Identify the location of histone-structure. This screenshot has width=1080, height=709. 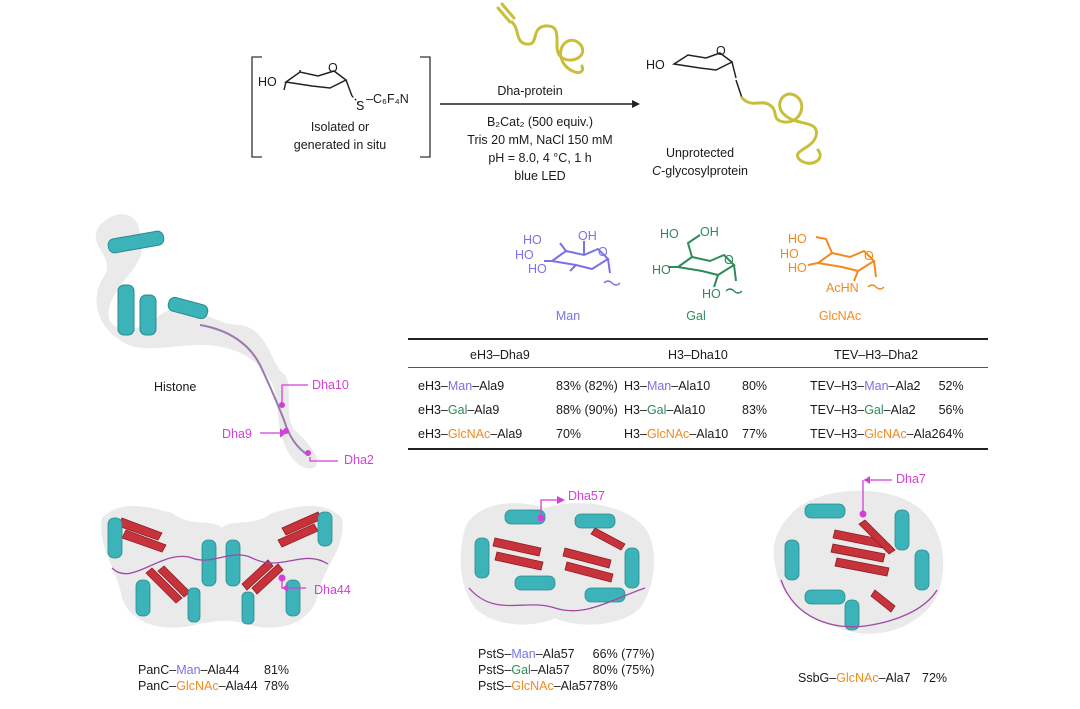
(216, 341).